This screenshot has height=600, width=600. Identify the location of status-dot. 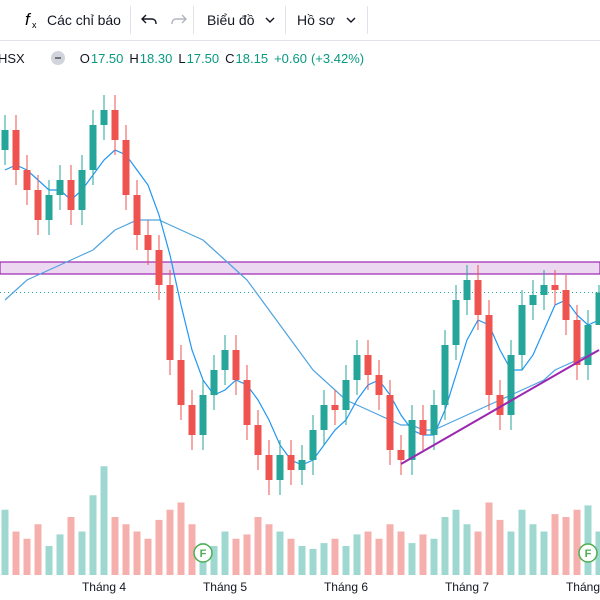
(57, 58).